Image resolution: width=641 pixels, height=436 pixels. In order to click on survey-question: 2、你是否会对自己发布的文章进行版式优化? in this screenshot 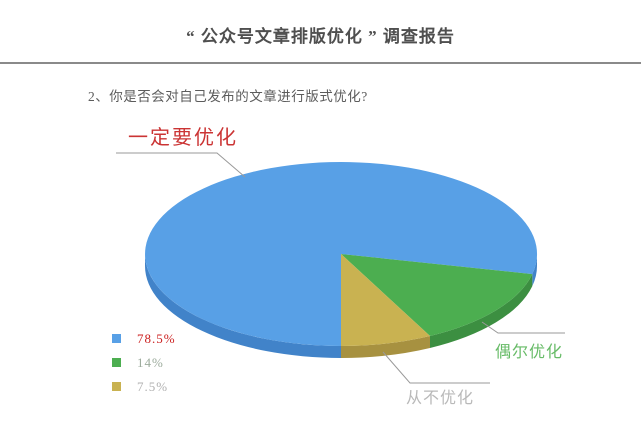, I will do `click(228, 96)`.